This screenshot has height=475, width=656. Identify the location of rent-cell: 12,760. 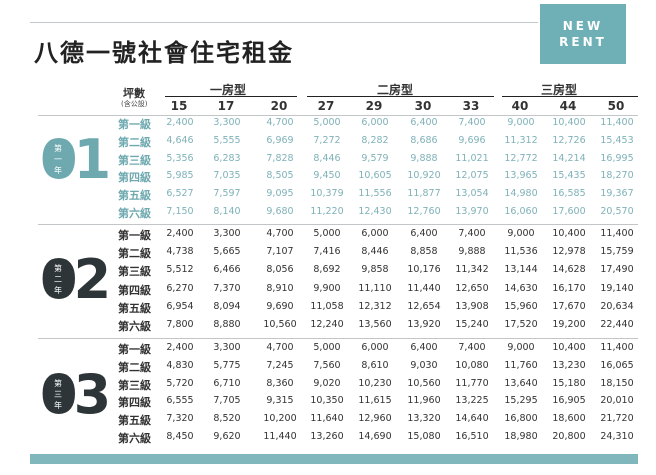
(424, 211).